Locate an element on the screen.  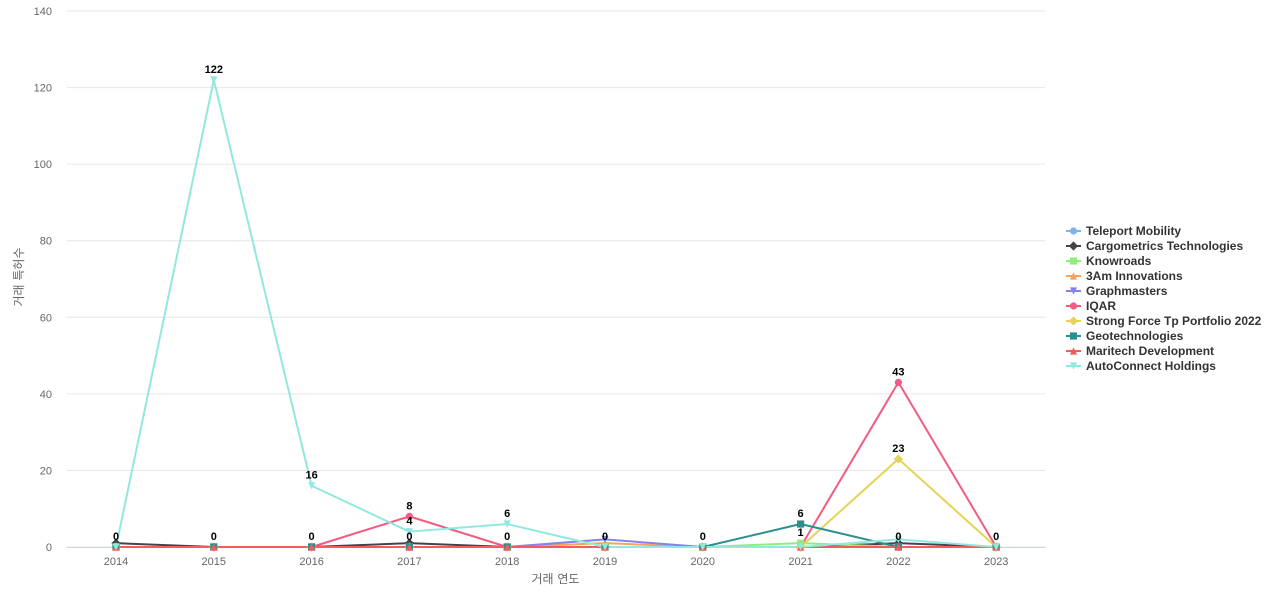
legend-label: Knowroads is located at coordinates (1119, 261).